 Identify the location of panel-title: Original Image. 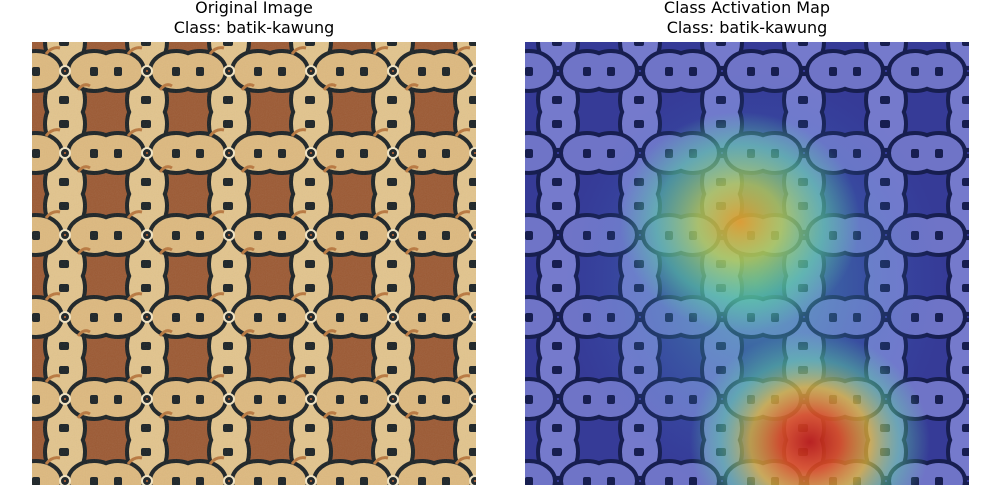
(254, 9).